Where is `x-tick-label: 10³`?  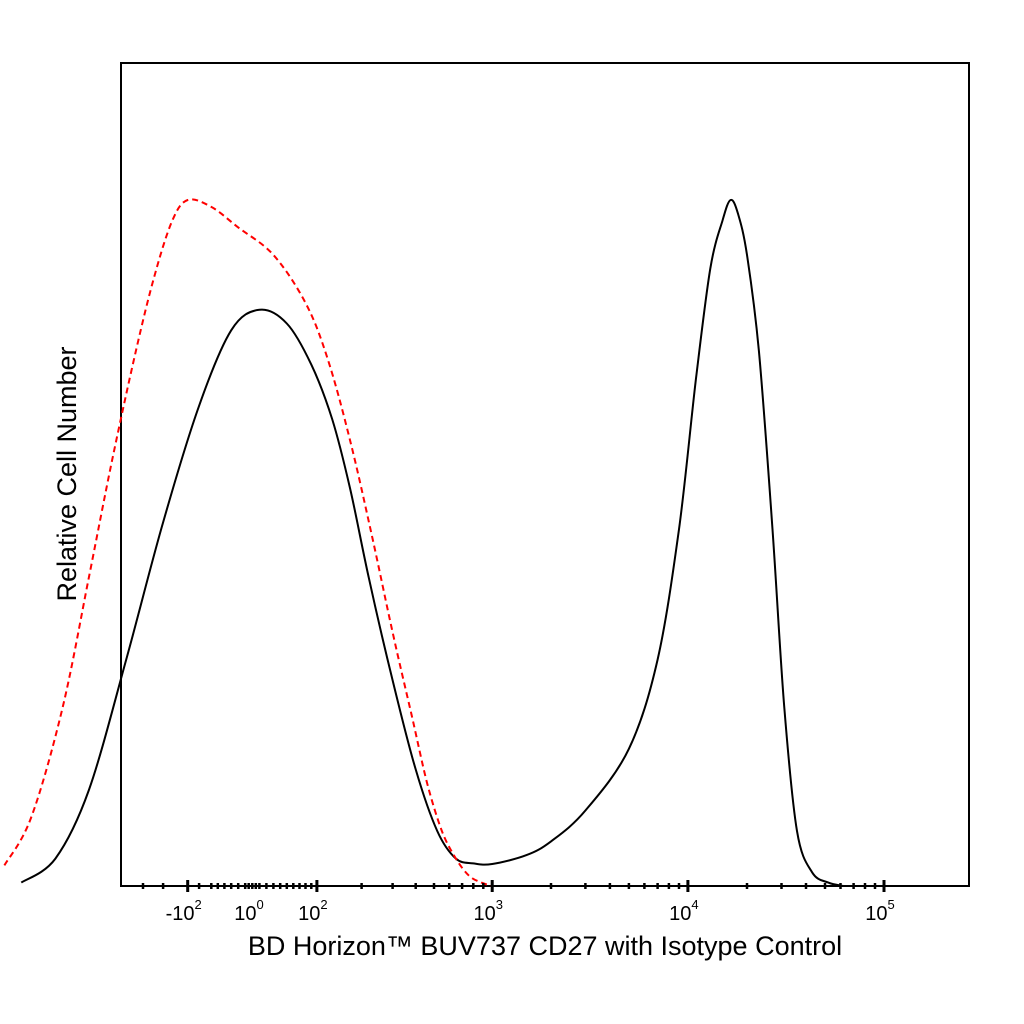 x-tick-label: 10³ is located at coordinates (487, 911).